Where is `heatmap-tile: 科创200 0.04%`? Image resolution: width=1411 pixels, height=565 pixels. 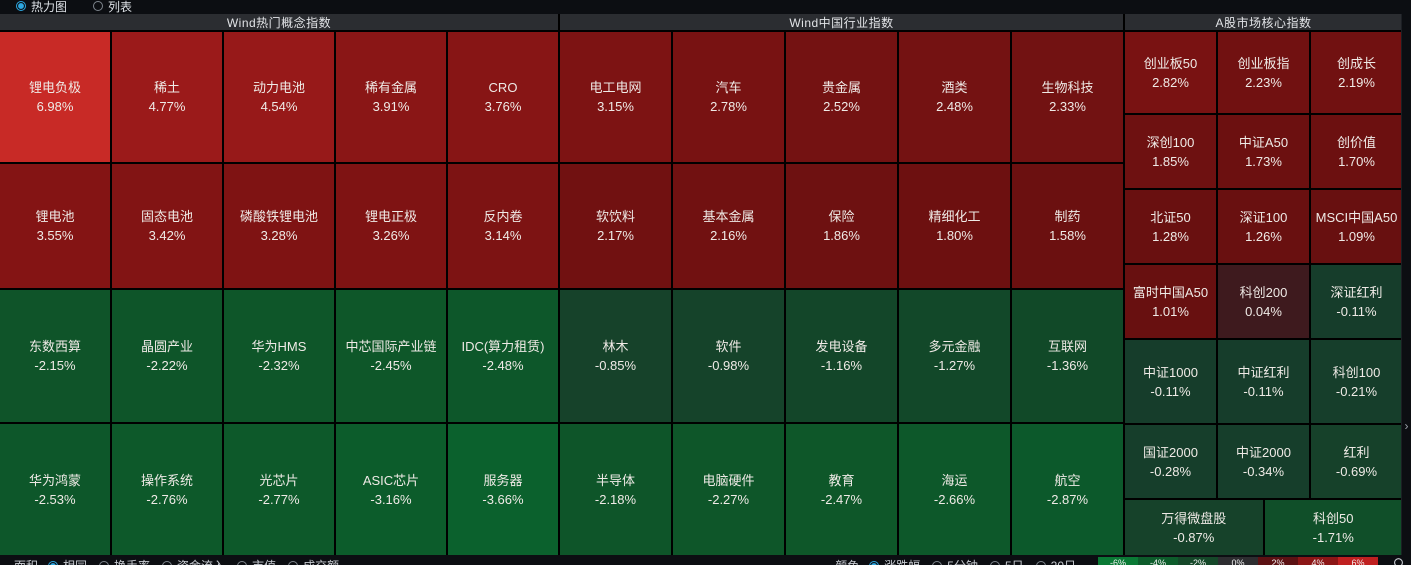
heatmap-tile: 科创200 0.04% is located at coordinates (1263, 301).